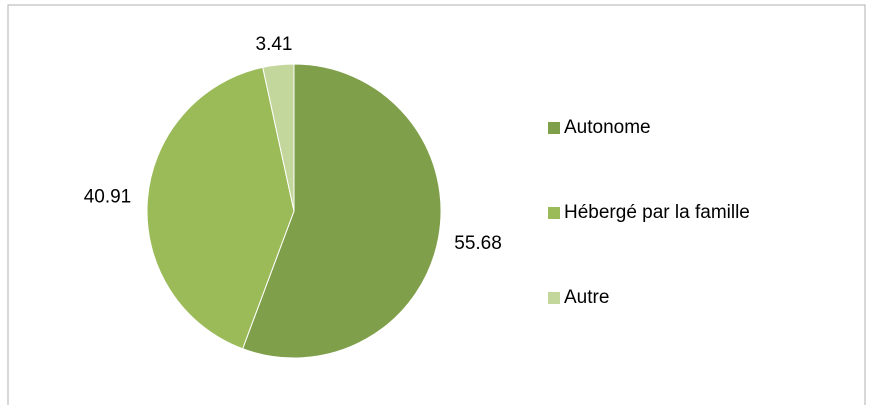  Describe the element at coordinates (657, 212) in the screenshot. I see `legend-label: Hébergé par la famille` at that location.